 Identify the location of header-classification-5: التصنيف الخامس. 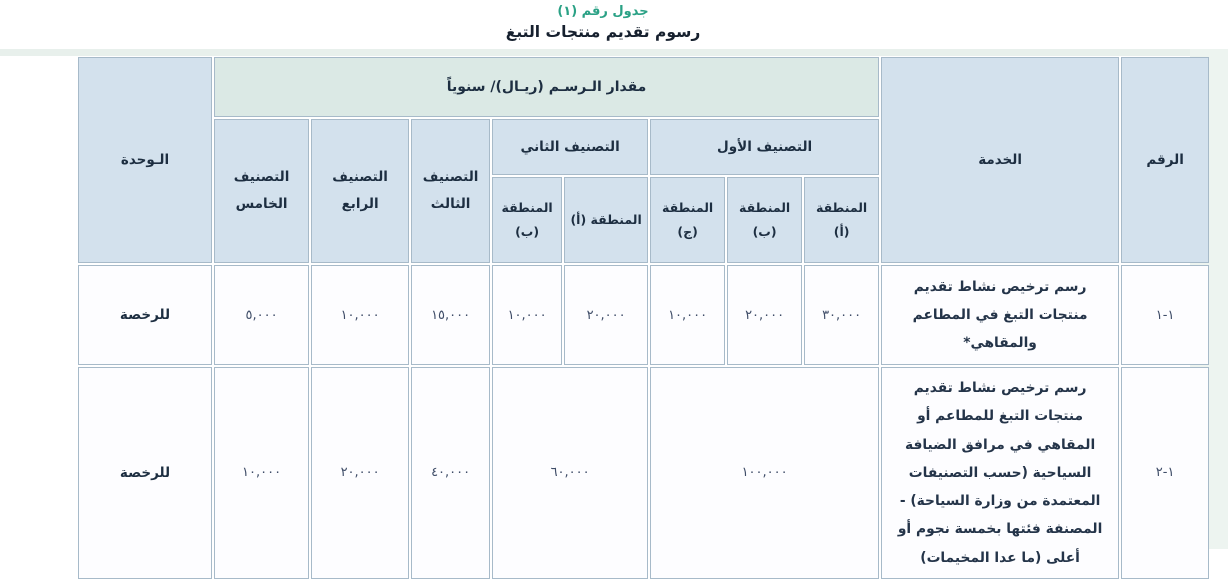
(262, 191).